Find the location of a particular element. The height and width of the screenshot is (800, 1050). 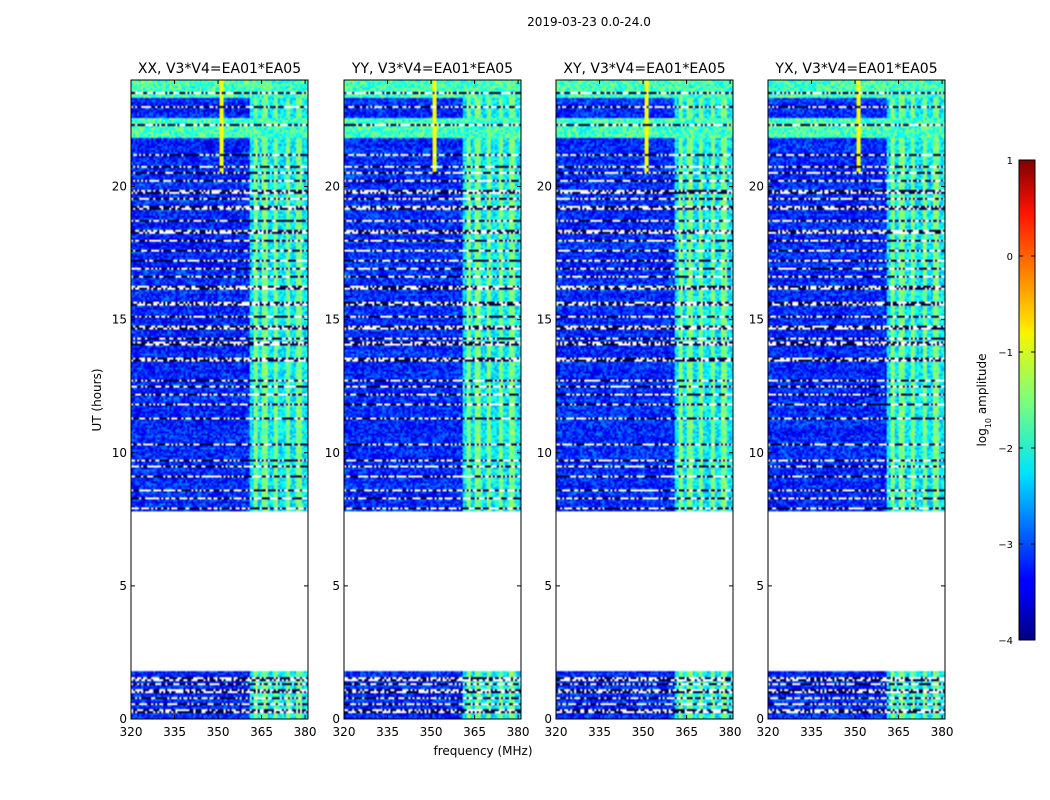

y-axis-label: UT (hours) is located at coordinates (97, 399).